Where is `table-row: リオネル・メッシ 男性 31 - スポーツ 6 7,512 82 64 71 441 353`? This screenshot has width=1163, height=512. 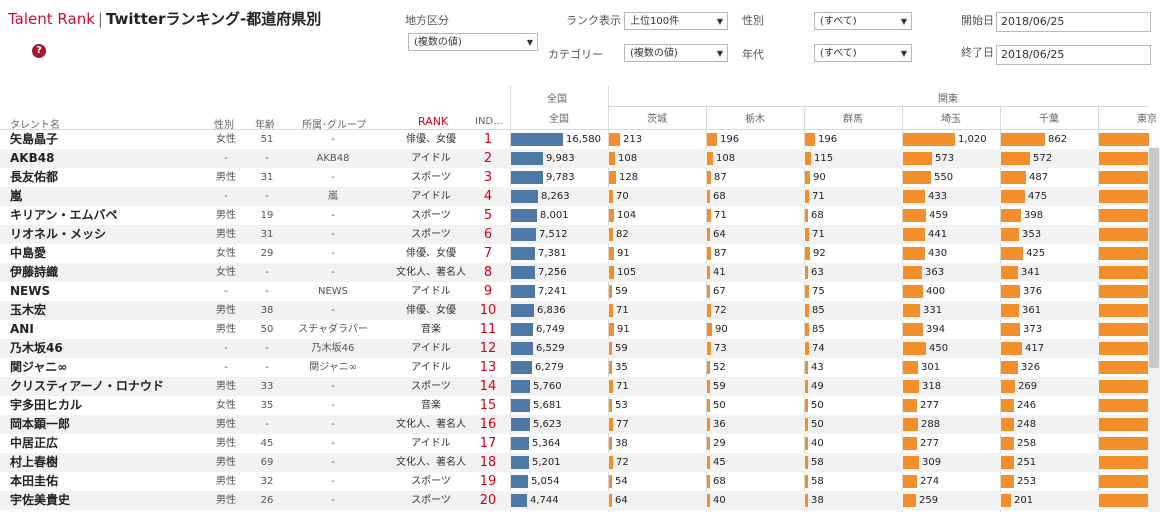
table-row: リオネル・メッシ 男性 31 - スポーツ 6 7,512 82 64 71 441 353 is located at coordinates (574, 234).